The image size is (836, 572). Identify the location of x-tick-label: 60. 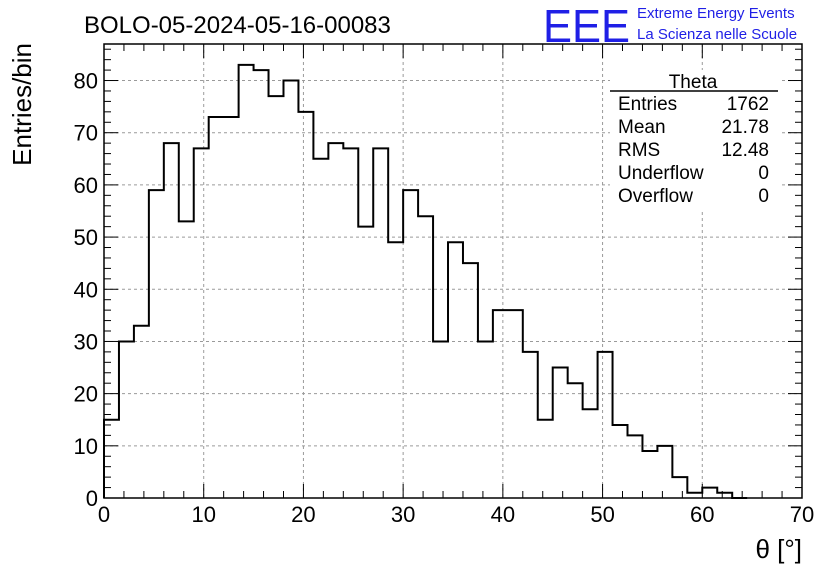
(702, 514).